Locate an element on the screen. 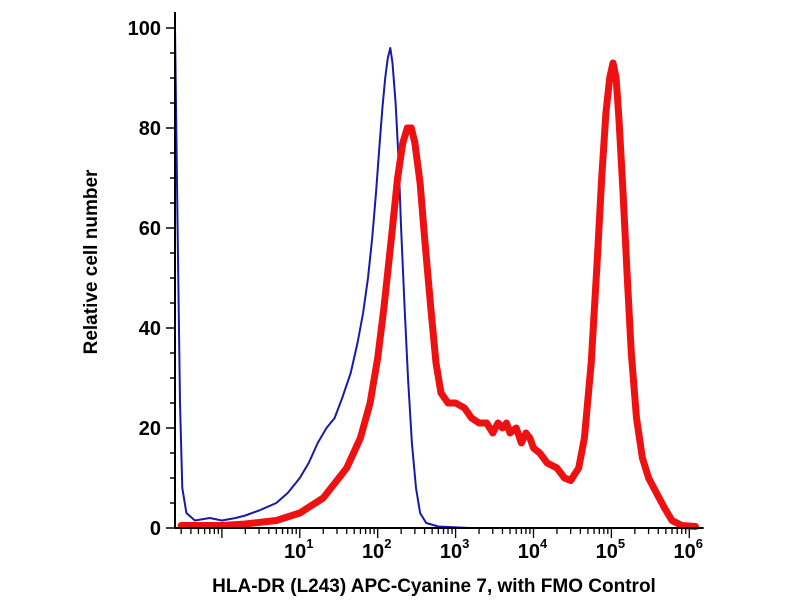  x-tick-label: 10³ is located at coordinates (454, 549).